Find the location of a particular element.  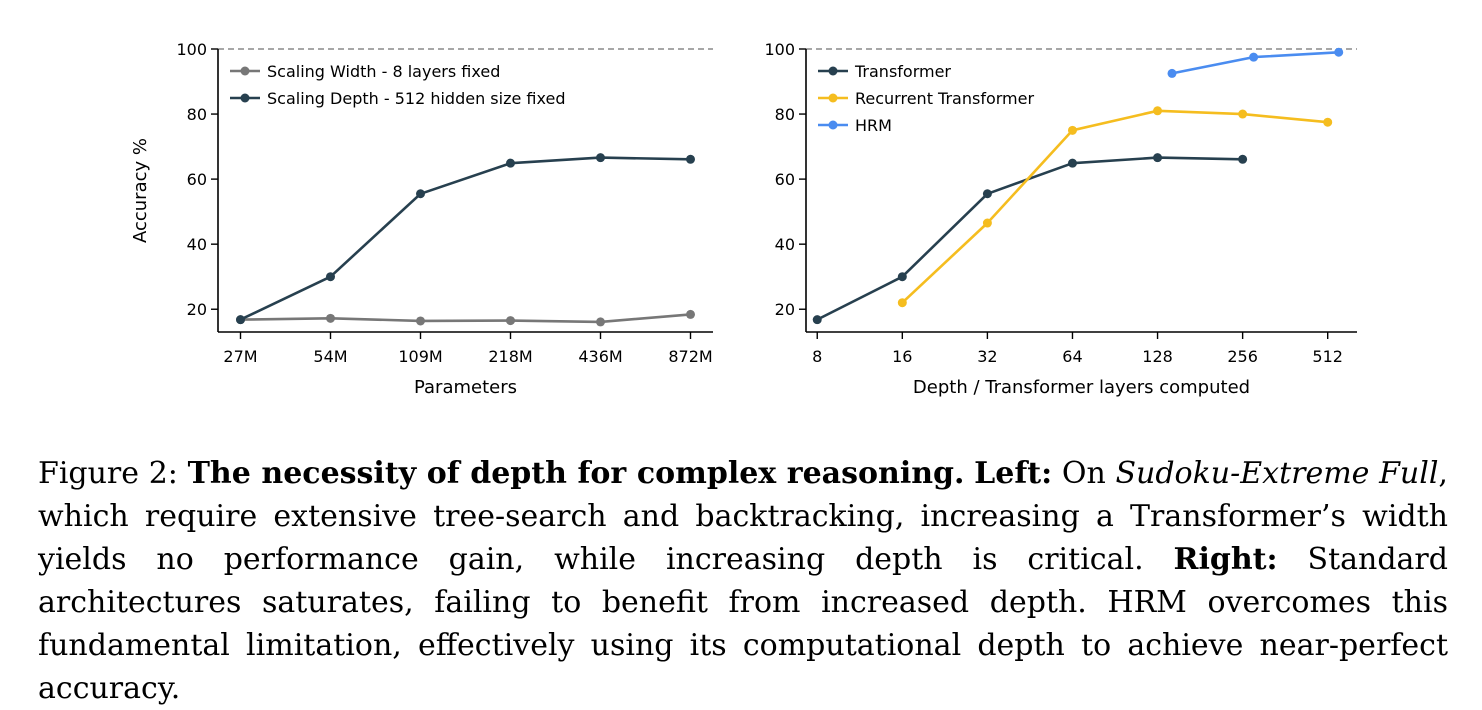

x-tick-label: 256 is located at coordinates (1242, 356).